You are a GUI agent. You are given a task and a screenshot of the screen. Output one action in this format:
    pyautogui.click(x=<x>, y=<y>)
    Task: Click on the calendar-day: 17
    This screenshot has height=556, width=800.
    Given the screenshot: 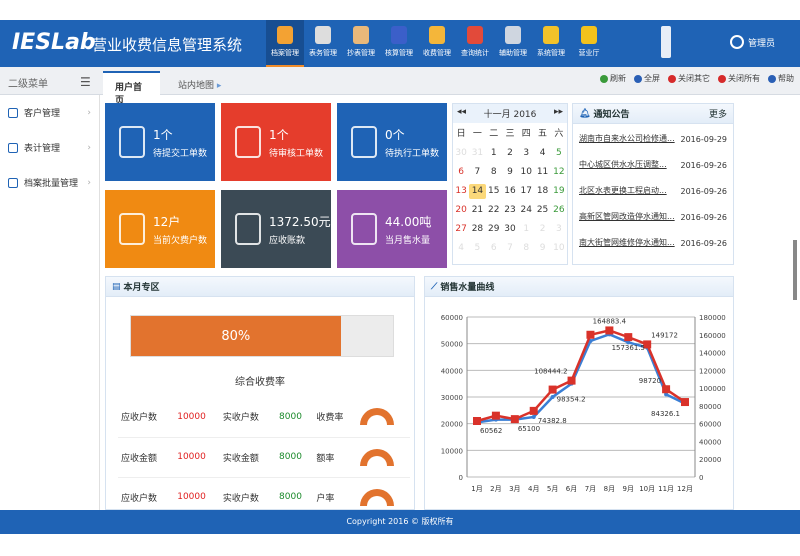 What is the action you would take?
    pyautogui.click(x=526, y=191)
    